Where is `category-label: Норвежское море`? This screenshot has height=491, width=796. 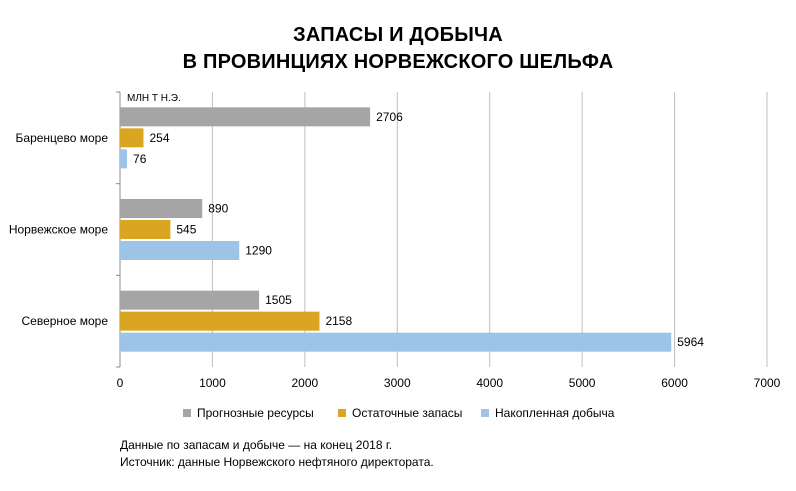 category-label: Норвежское море is located at coordinates (58, 230).